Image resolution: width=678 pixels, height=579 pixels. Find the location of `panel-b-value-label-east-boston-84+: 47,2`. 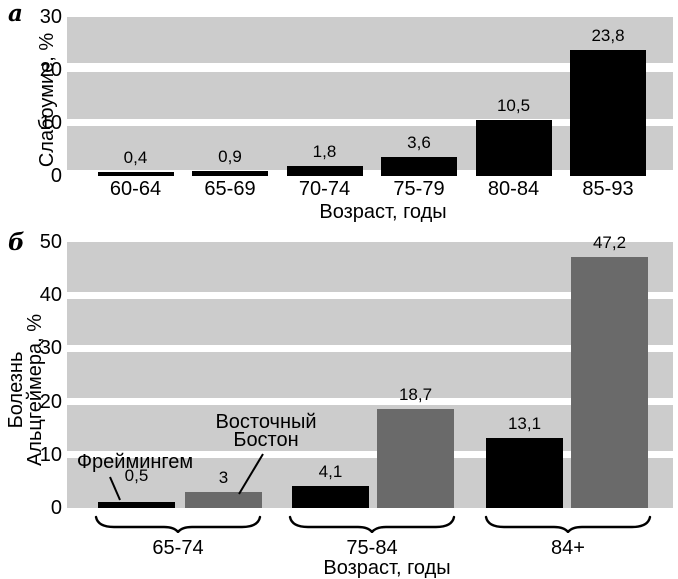

panel-b-value-label-east-boston-84+: 47,2 is located at coordinates (609, 242).